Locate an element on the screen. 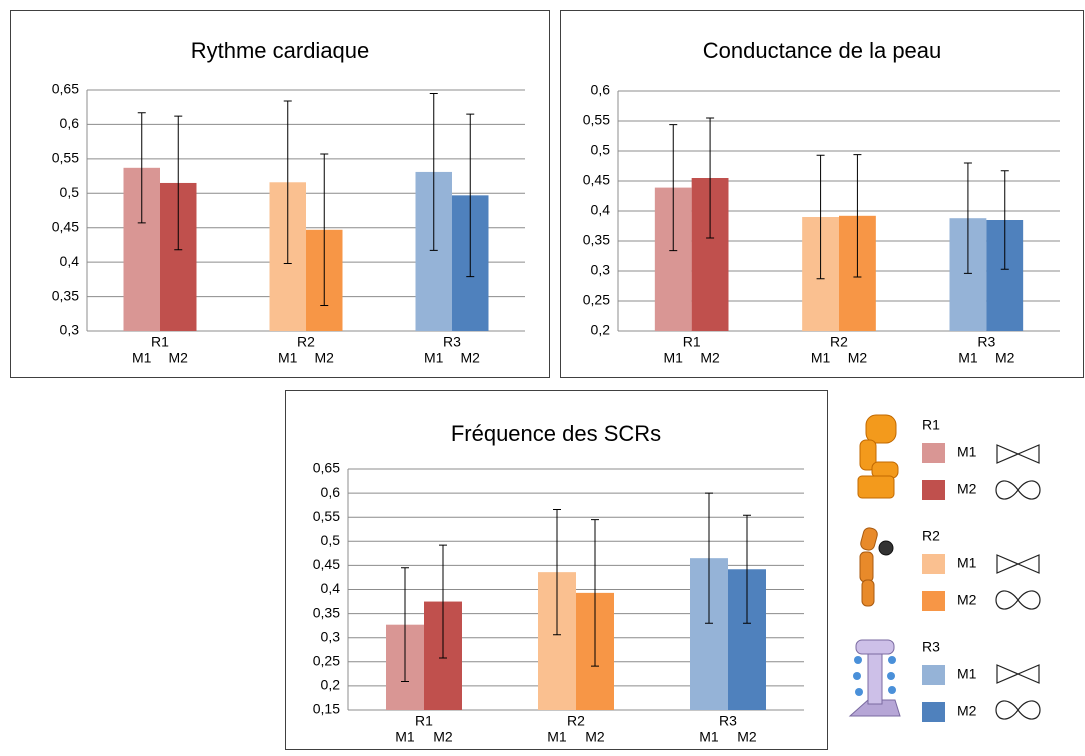 Image resolution: width=1085 pixels, height=756 pixels. chart-title: Fréquence des SCRs is located at coordinates (556, 433).